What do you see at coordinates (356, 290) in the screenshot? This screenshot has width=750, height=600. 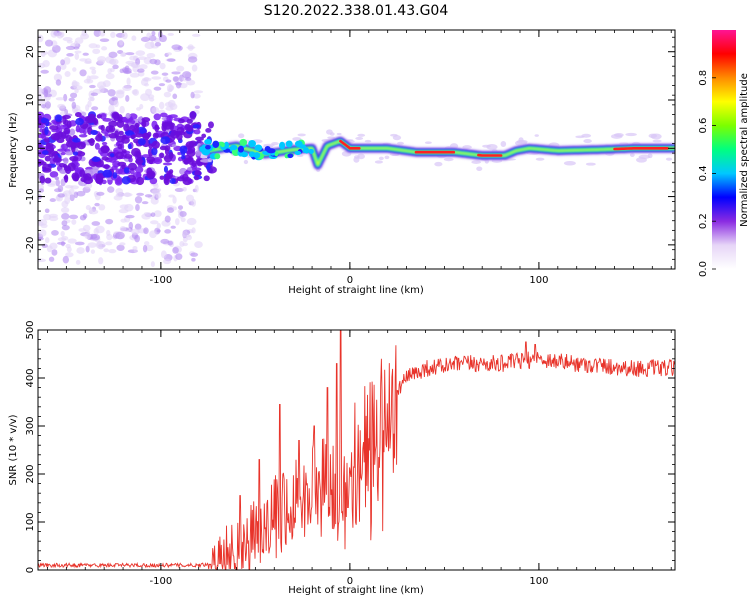 I see `spectrogram-x-label: Height of straight line (km)` at bounding box center [356, 290].